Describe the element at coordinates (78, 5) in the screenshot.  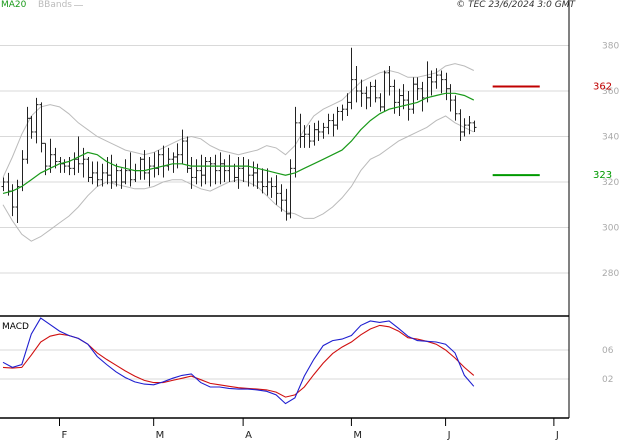
I see `bbands-legend-swatch` at that location.